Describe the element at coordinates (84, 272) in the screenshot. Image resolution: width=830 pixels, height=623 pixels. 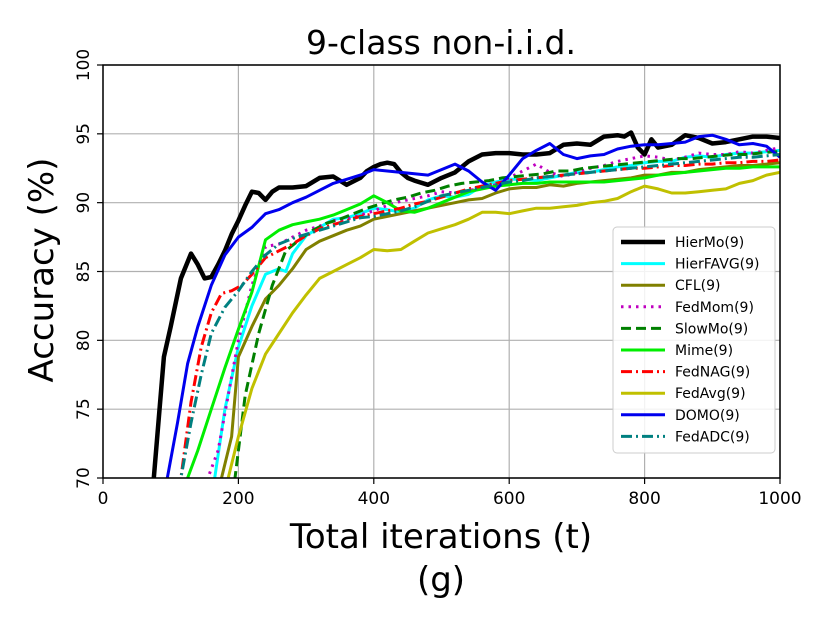
I see `y-tick-label: 85` at that location.